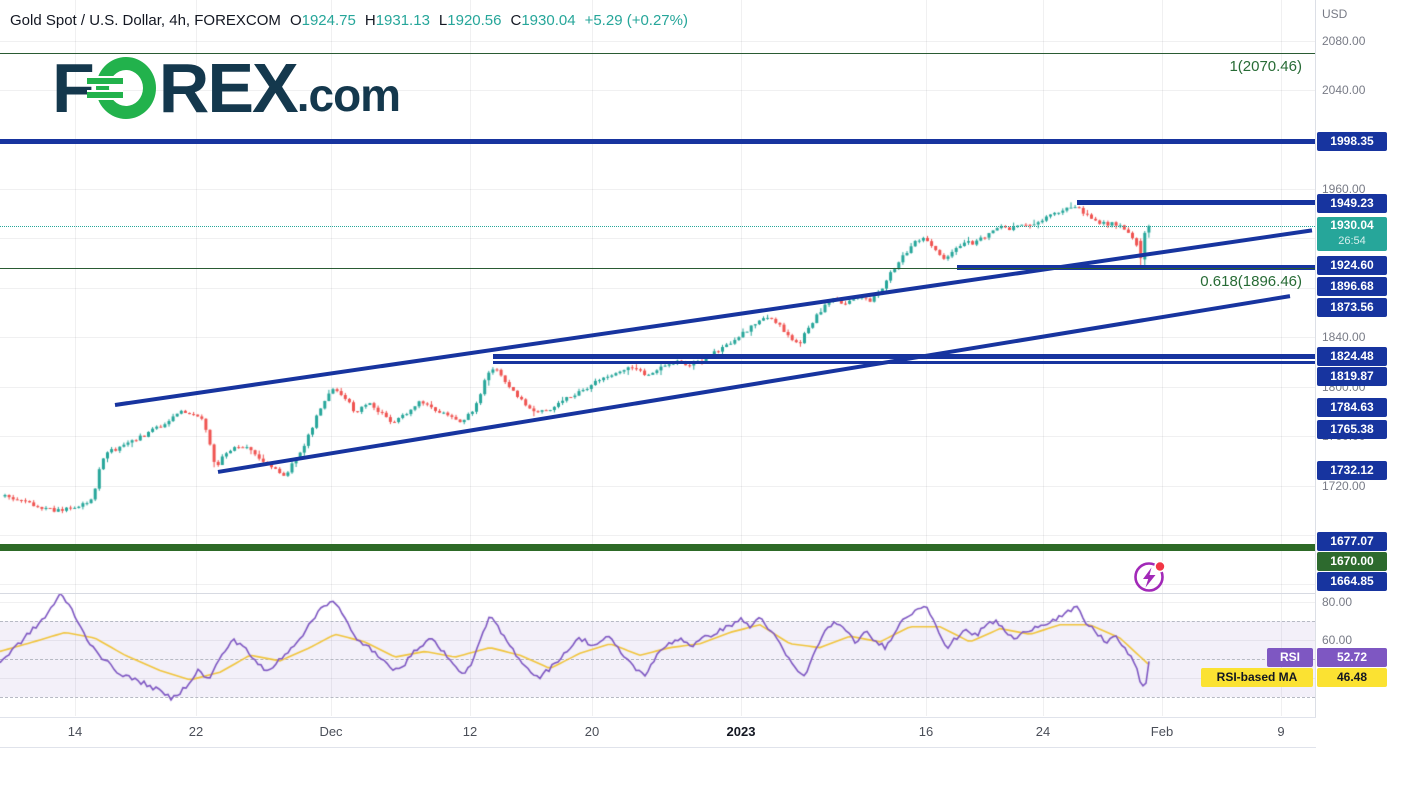 This screenshot has height=793, width=1406. Describe the element at coordinates (1352, 234) in the screenshot. I see `current-price-label: 1930.04 26:54` at that location.